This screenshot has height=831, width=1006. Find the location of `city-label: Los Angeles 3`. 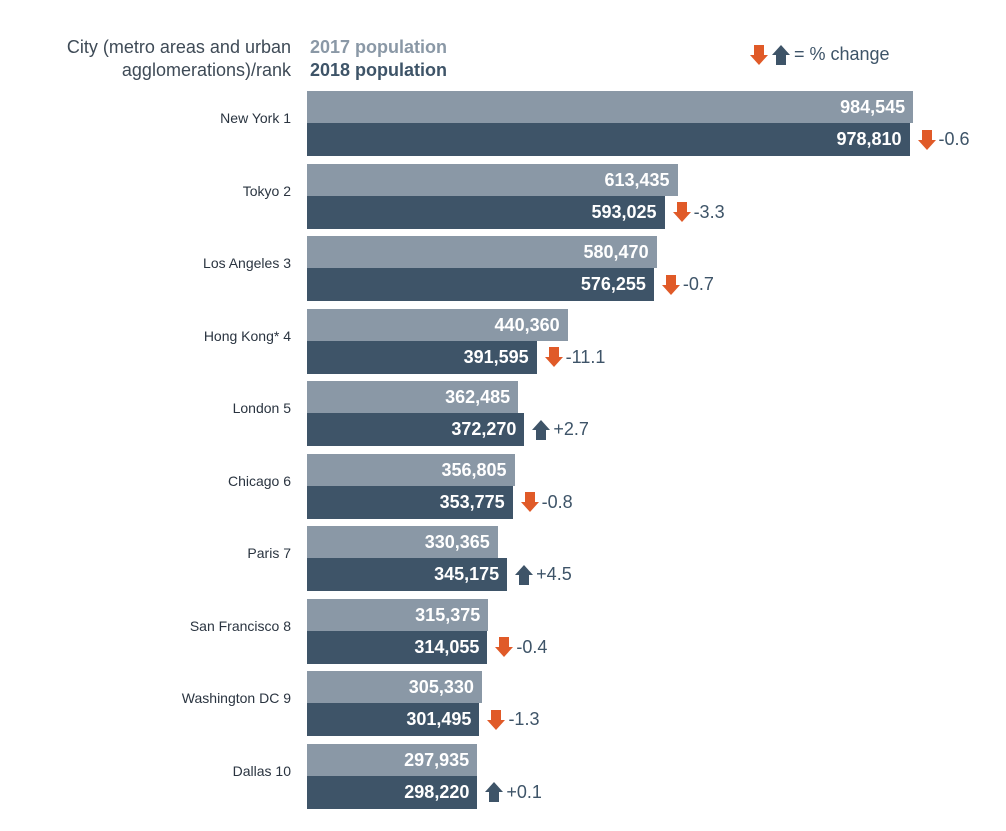

city-label: Los Angeles 3 is located at coordinates (247, 263).